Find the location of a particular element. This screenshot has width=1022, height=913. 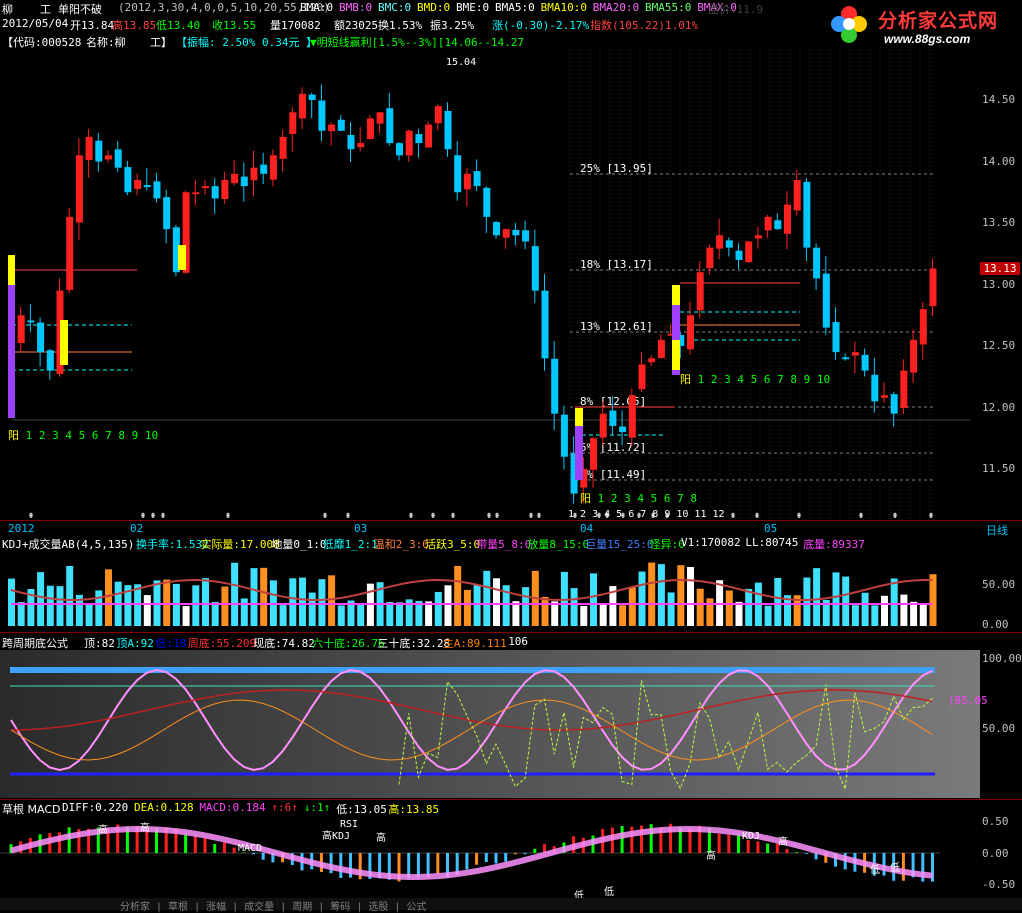

macd-annotation-10: 低 is located at coordinates (609, 891).